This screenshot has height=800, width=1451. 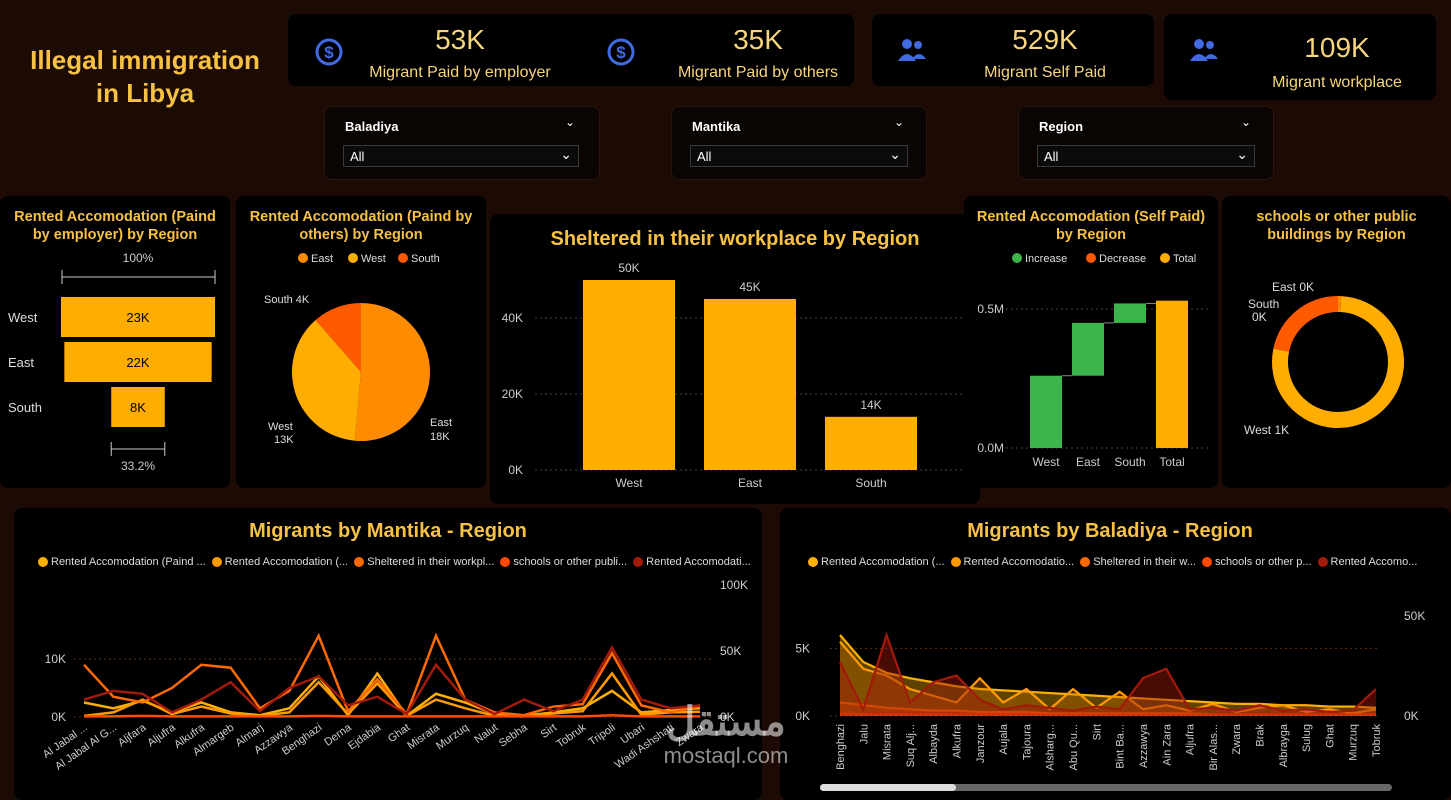 What do you see at coordinates (1106, 787) in the screenshot?
I see `scrollbar-track` at bounding box center [1106, 787].